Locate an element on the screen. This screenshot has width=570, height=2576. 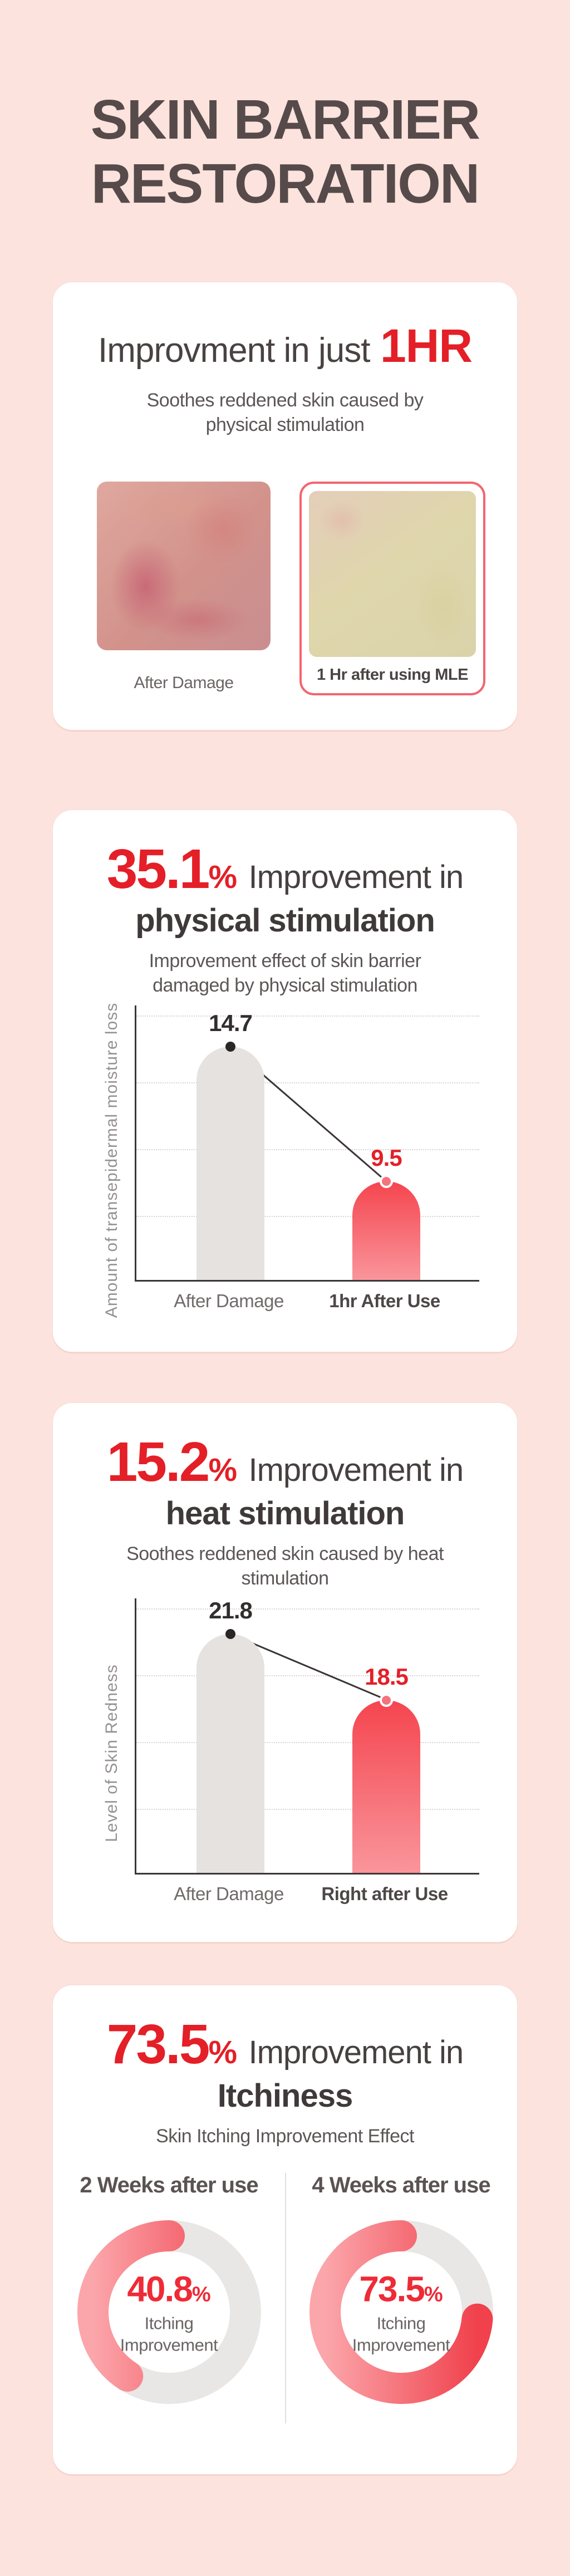
bar-value-after-damage: 21.8 is located at coordinates (231, 1610).